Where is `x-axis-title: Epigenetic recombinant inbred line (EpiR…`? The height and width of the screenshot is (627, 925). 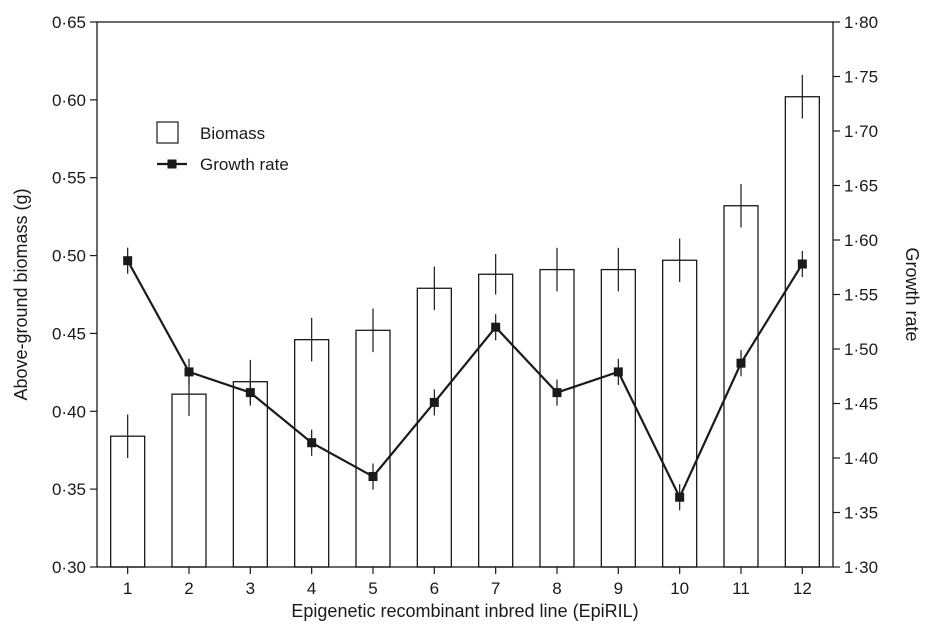
x-axis-title: Epigenetic recombinant inbred line (EpiR… is located at coordinates (464, 611).